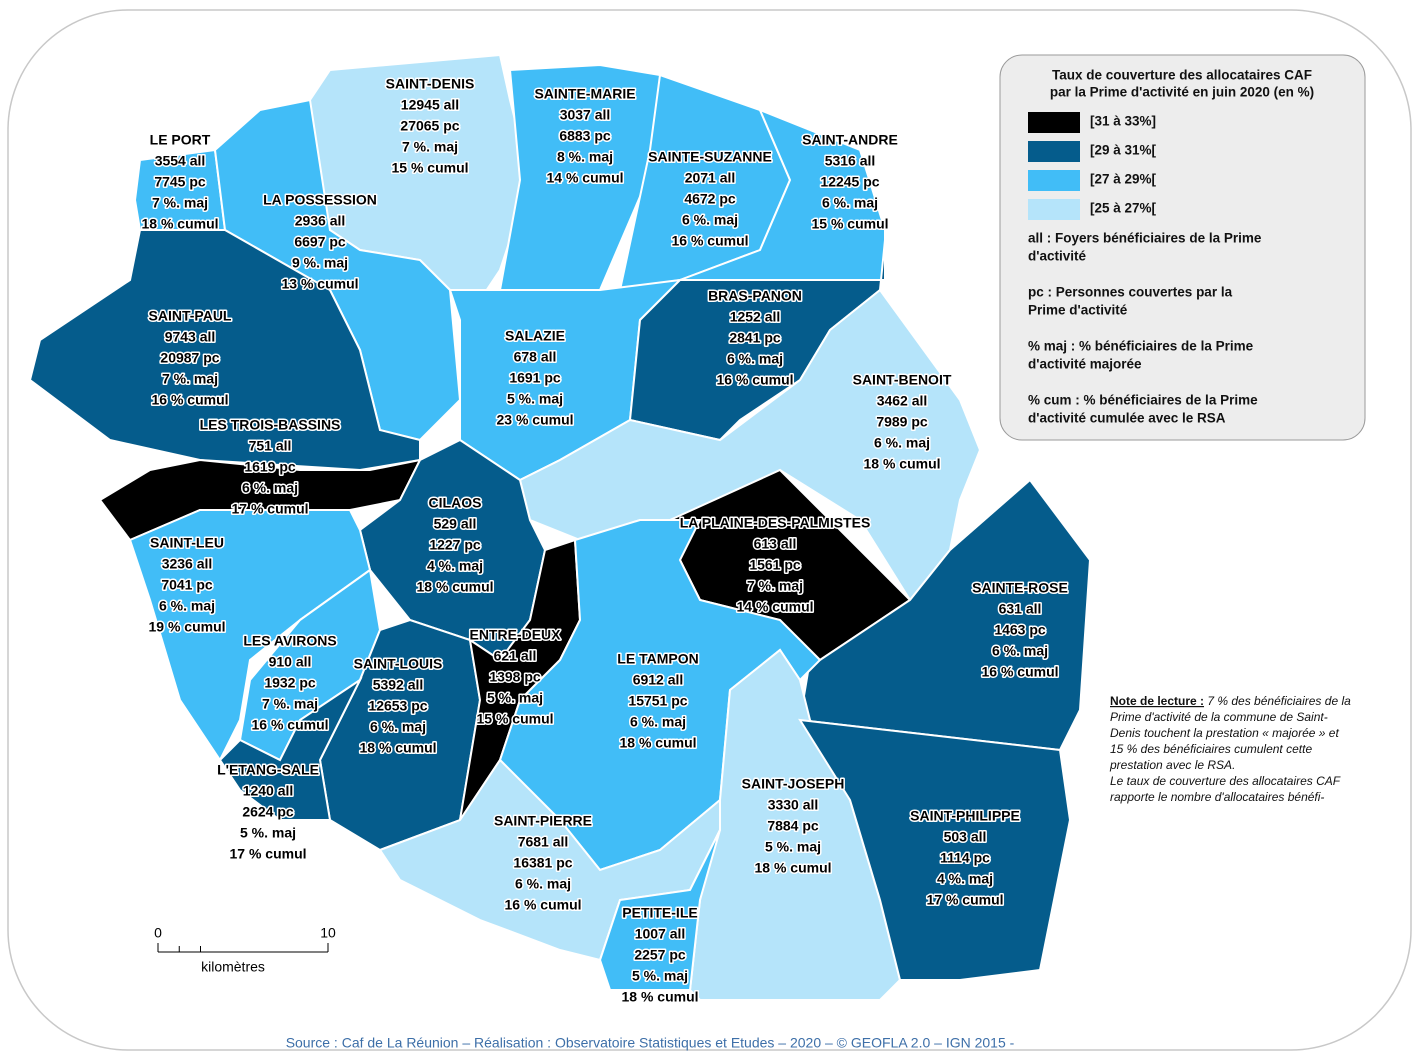 The height and width of the screenshot is (1059, 1419). Describe the element at coordinates (775, 544) in the screenshot. I see `commune-stat: 613 all` at that location.